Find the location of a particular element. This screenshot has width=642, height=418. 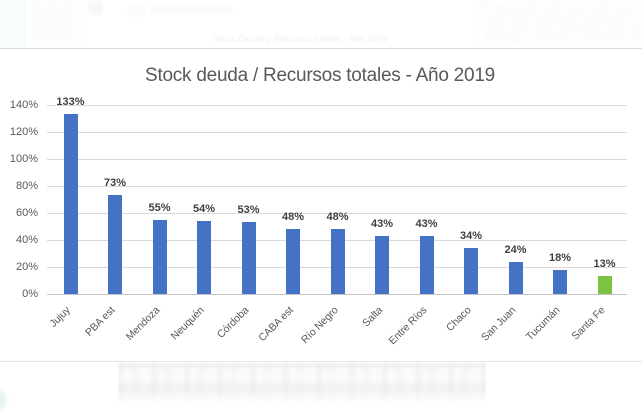

bar-value-label: 34% is located at coordinates (471, 236).